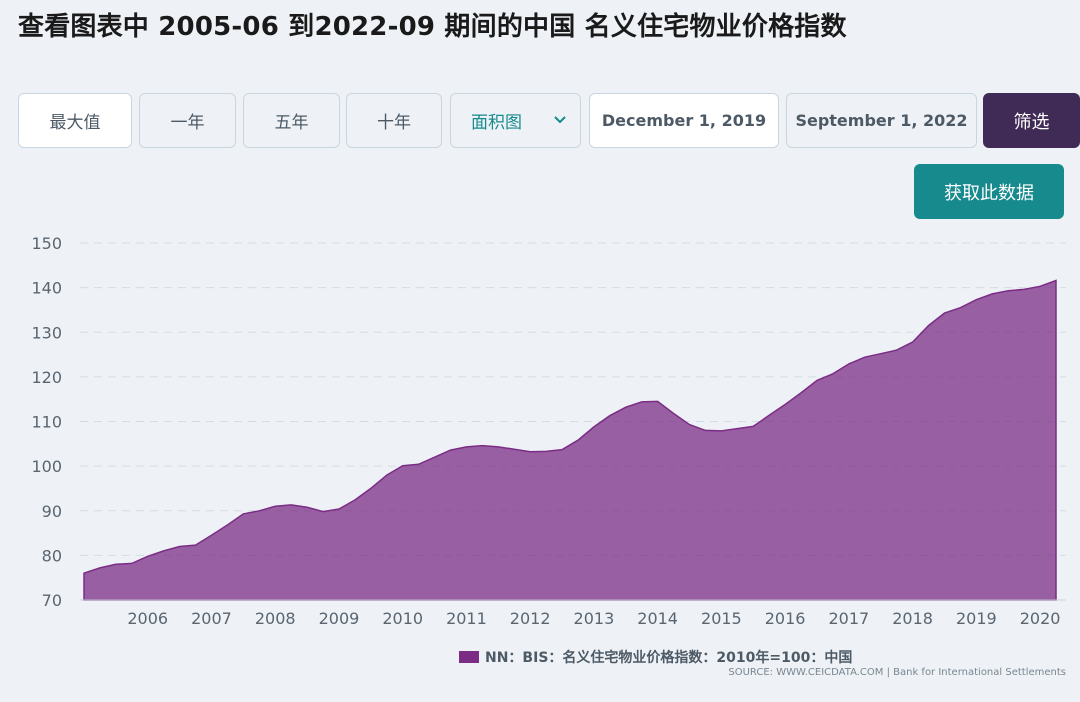  I want to click on y-tick-label: 150, so click(46, 243).